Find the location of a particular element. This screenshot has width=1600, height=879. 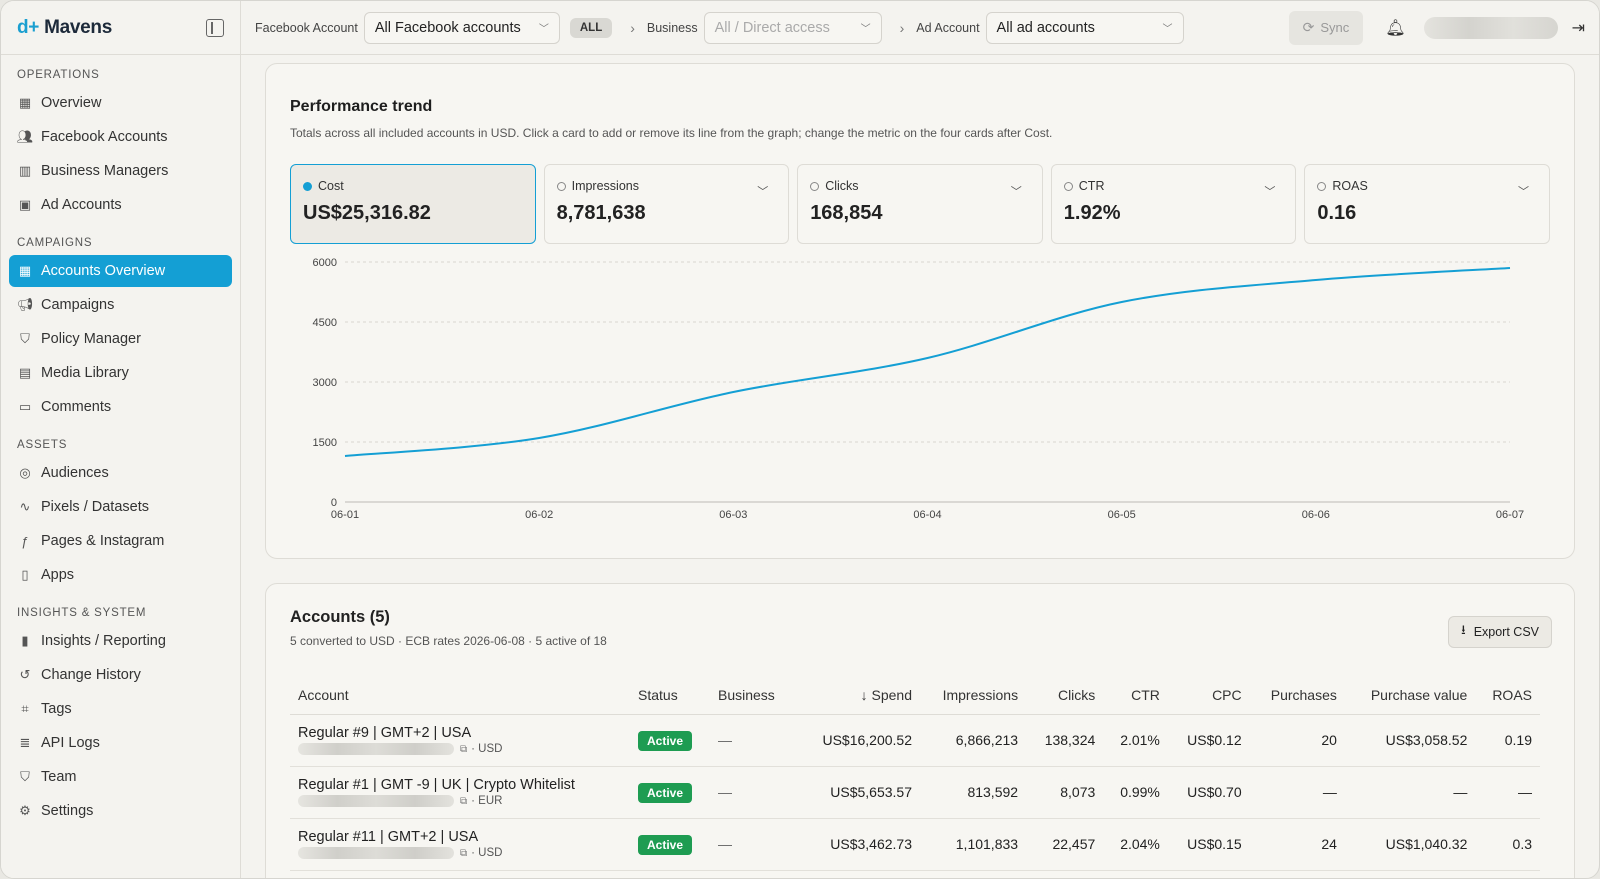

sidebar-item-accounts-overview: ▦ Accounts Overview is located at coordinates (120, 271).